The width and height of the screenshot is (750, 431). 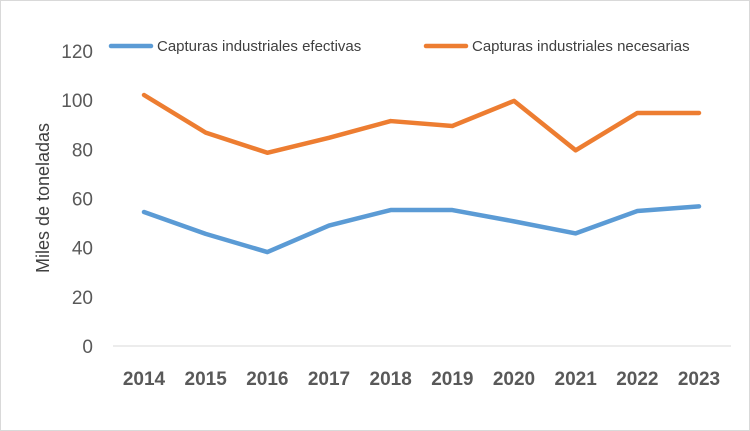 What do you see at coordinates (77, 101) in the screenshot?
I see `y-tick-label: 100` at bounding box center [77, 101].